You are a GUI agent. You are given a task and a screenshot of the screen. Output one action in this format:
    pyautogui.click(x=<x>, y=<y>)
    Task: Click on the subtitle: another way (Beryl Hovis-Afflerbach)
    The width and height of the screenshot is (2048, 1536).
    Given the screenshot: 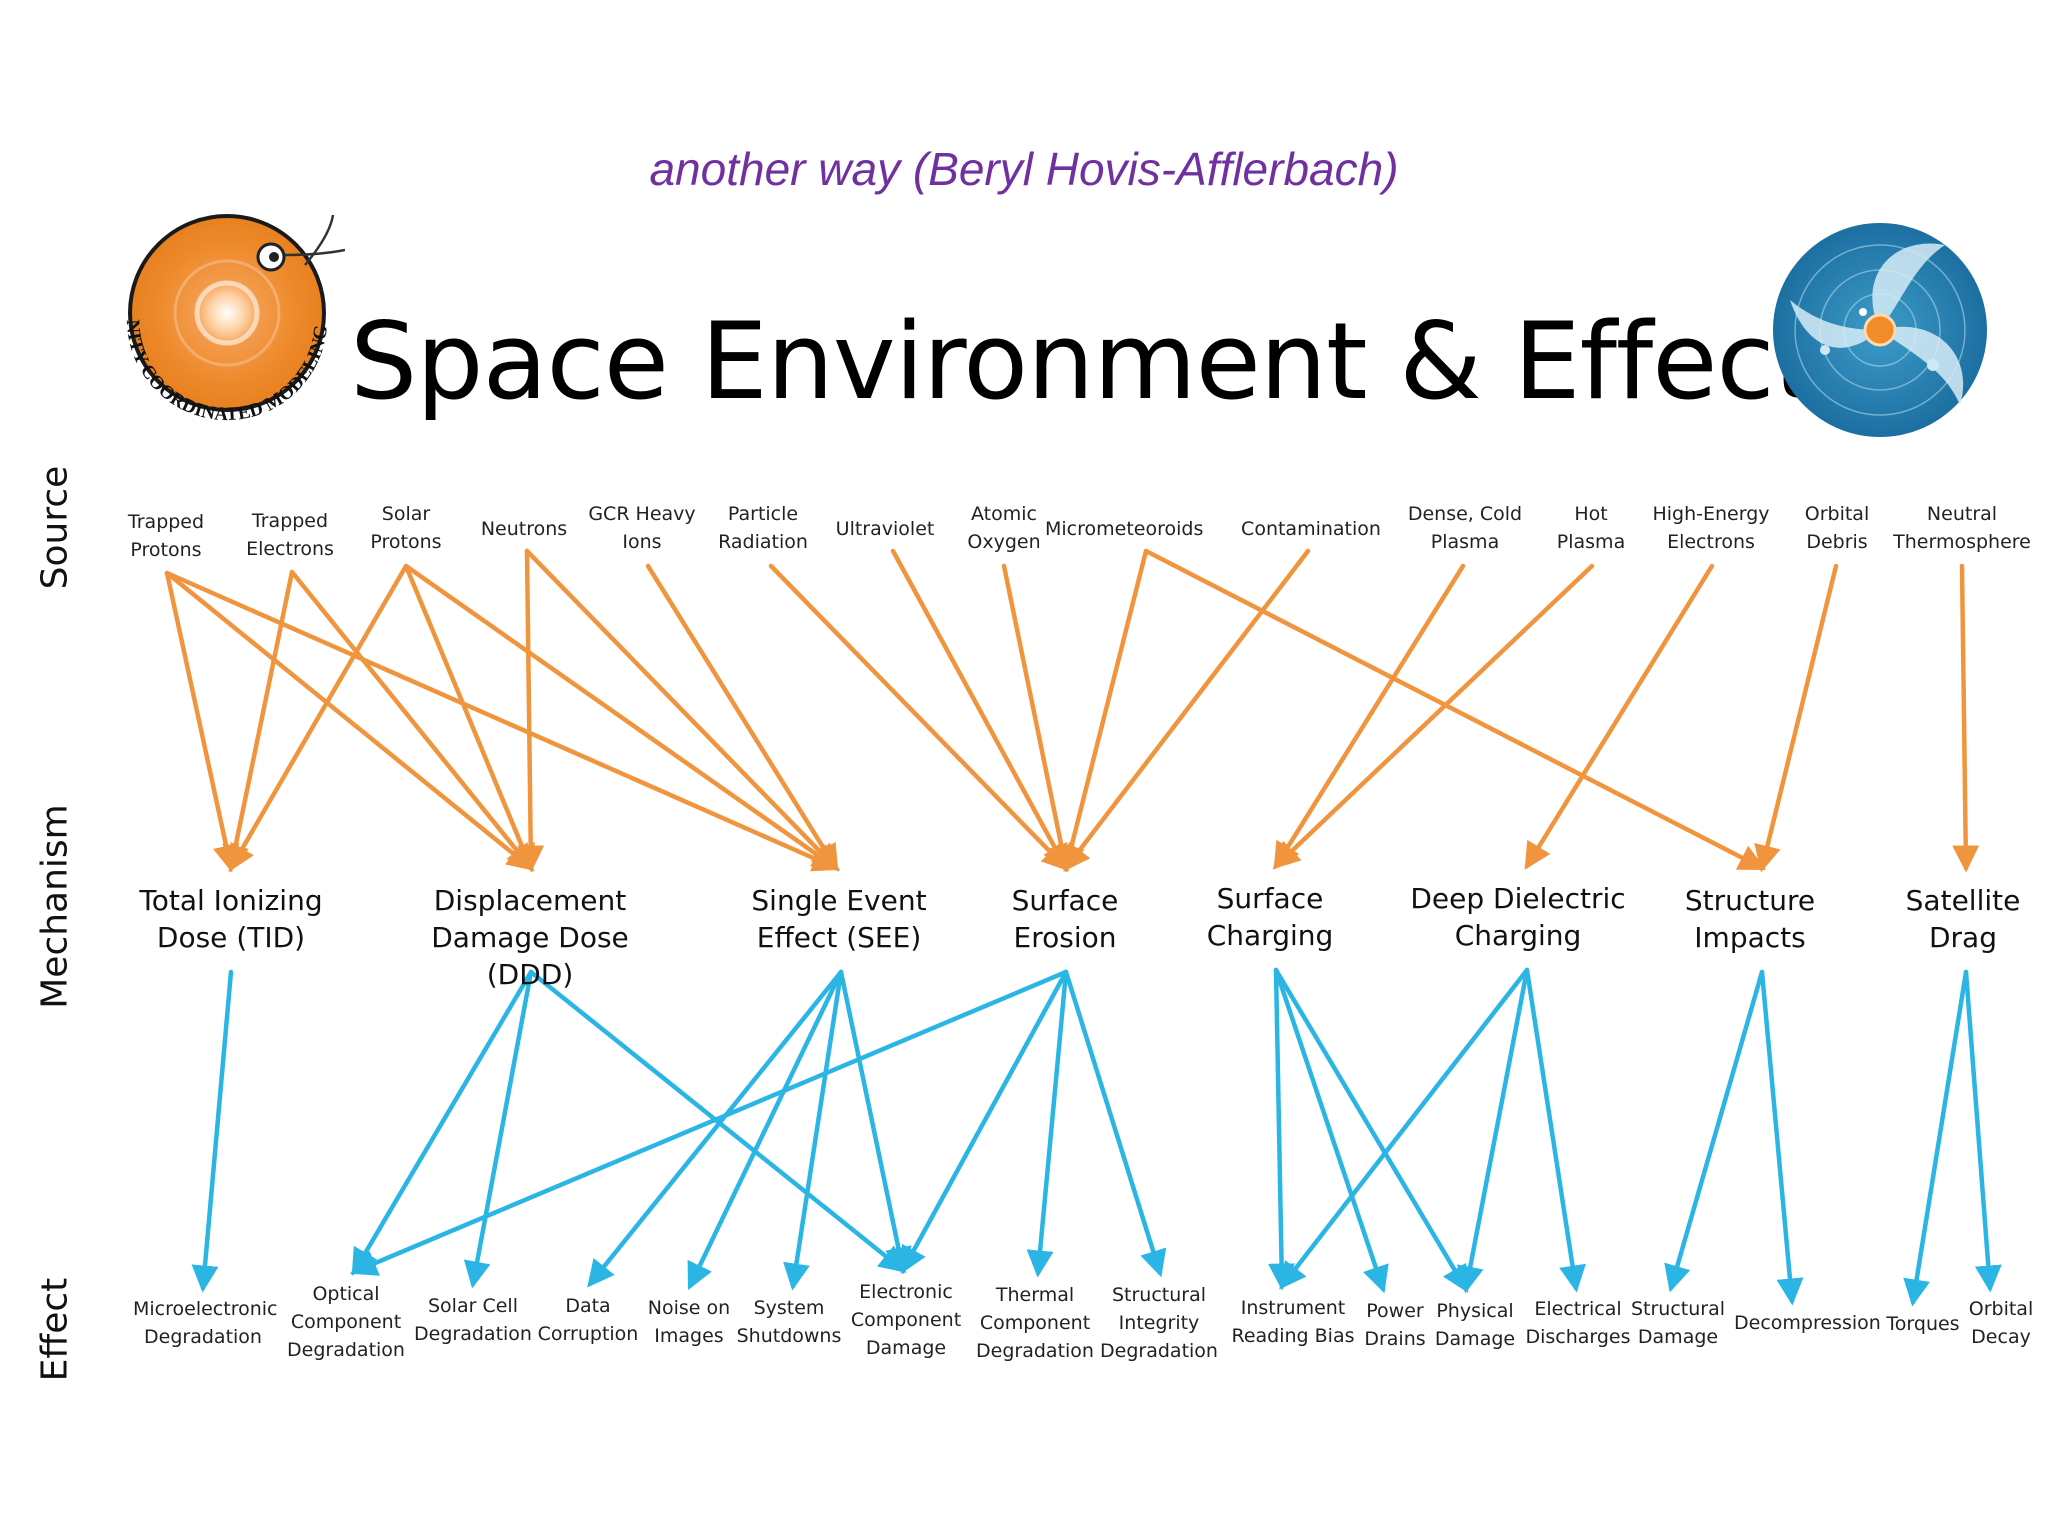 What is the action you would take?
    pyautogui.click(x=1024, y=169)
    